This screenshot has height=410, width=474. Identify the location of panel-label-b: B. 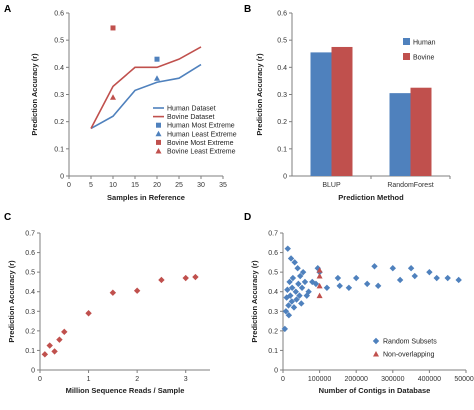
(247, 9).